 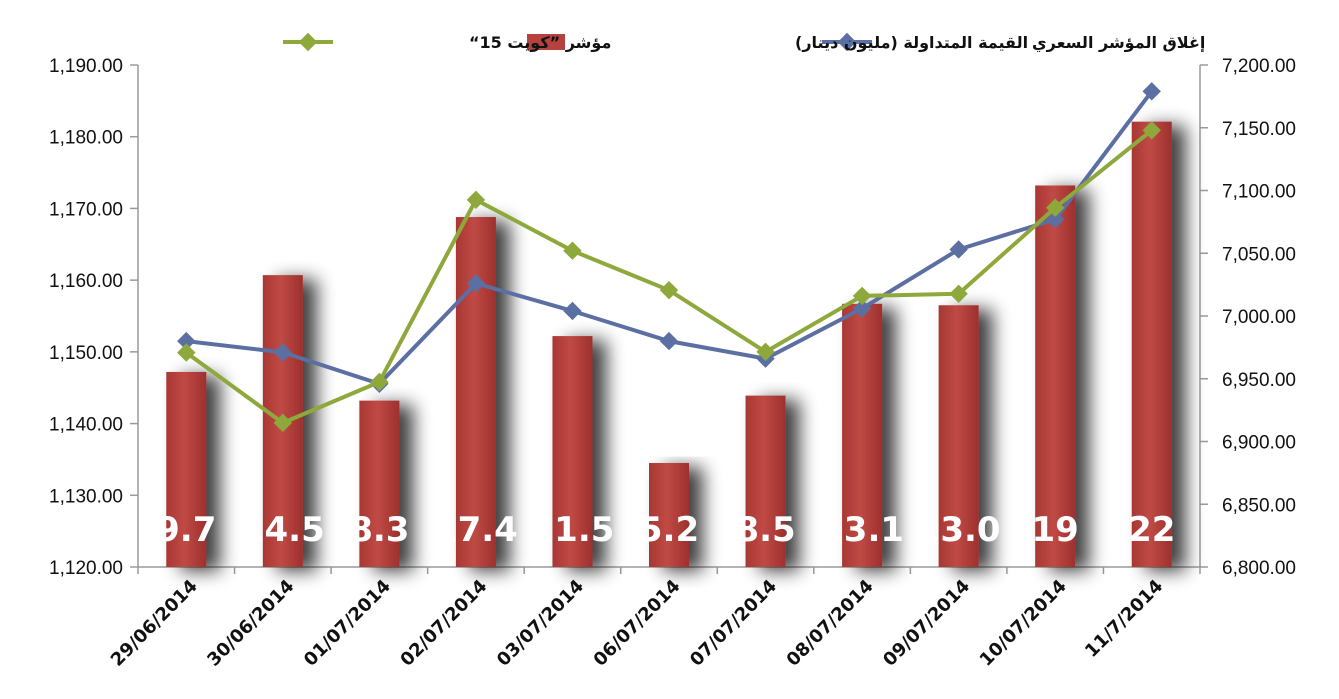 What do you see at coordinates (1055, 530) in the screenshot?
I see `bar-data-label: 19` at bounding box center [1055, 530].